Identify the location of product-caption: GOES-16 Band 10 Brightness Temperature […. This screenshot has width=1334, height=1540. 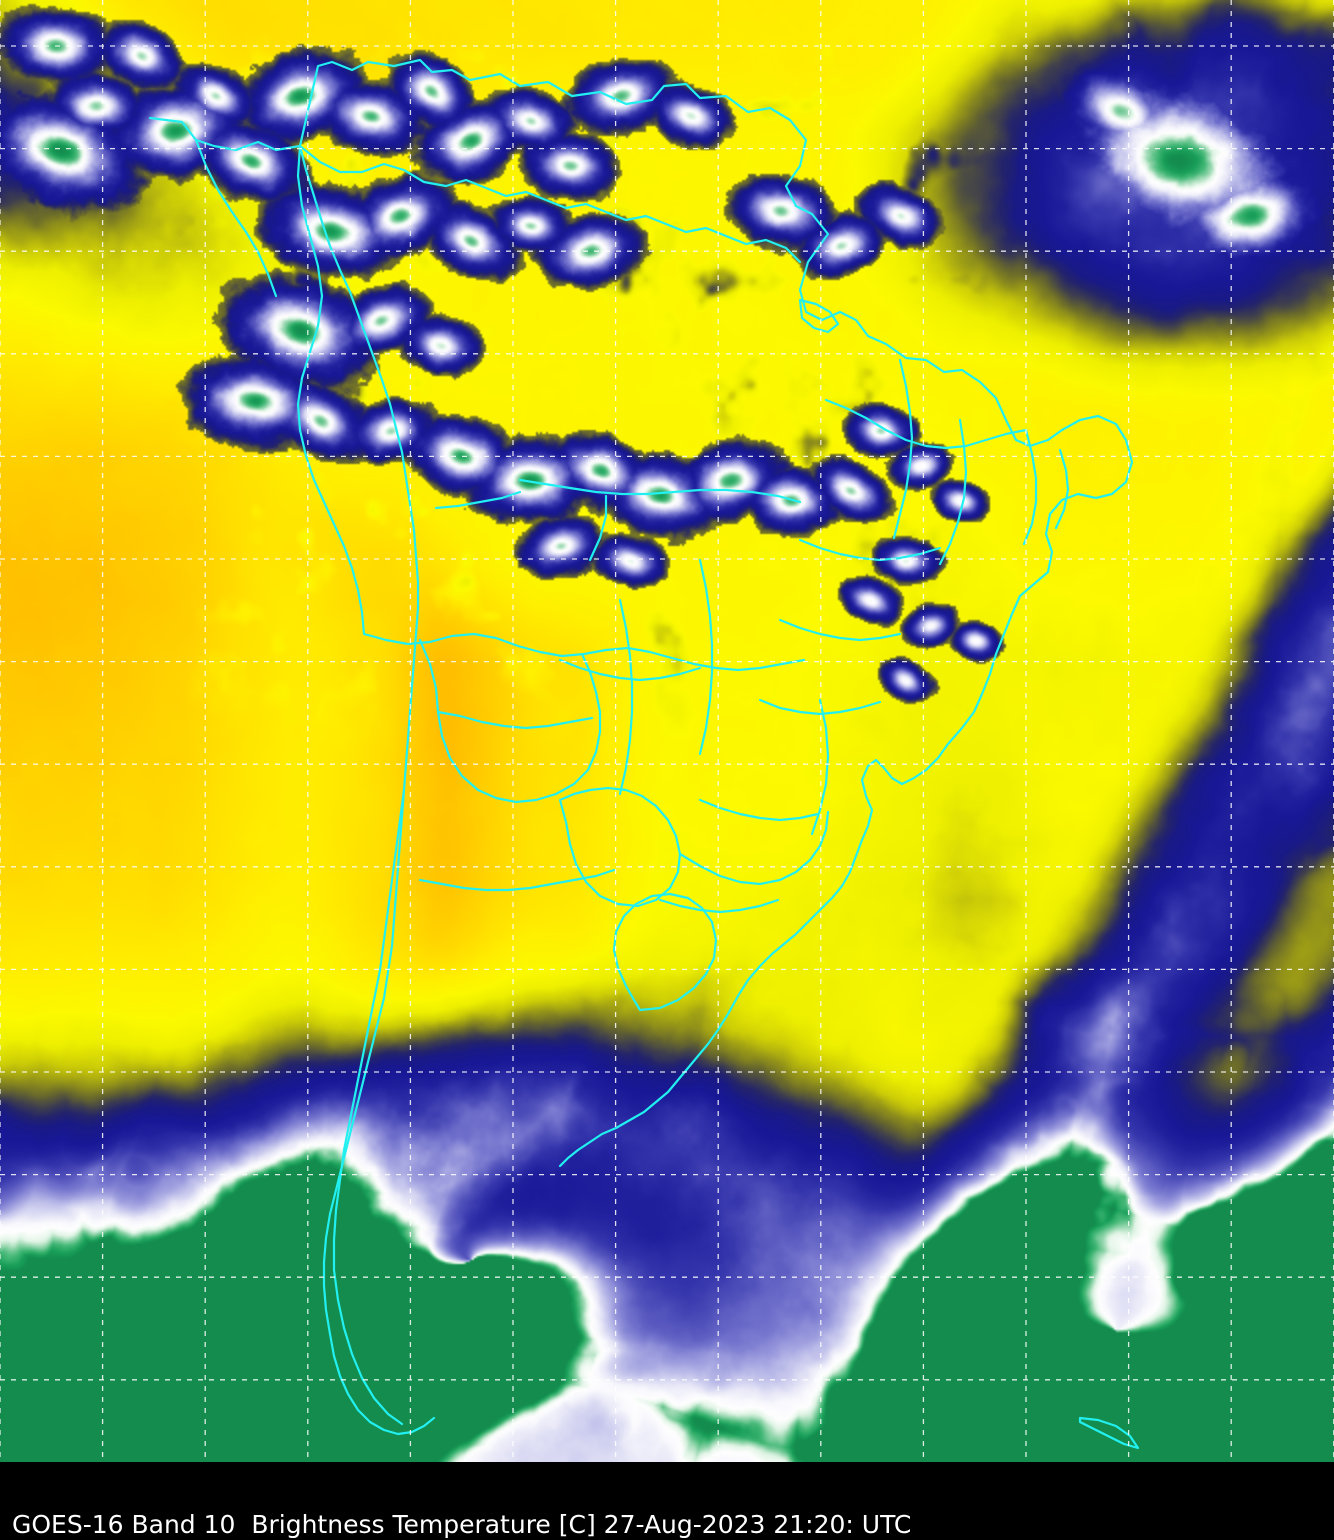
(462, 1524).